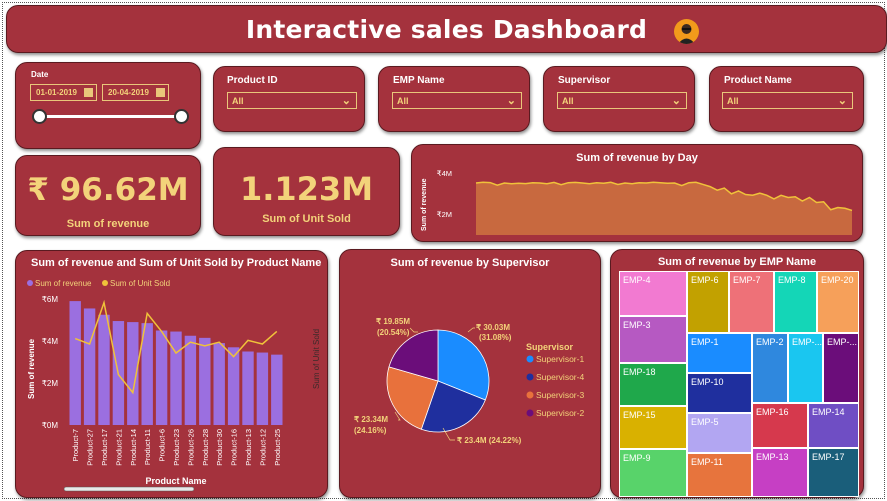 The height and width of the screenshot is (501, 887). I want to click on x-tick-label: Product-23, so click(176, 447).